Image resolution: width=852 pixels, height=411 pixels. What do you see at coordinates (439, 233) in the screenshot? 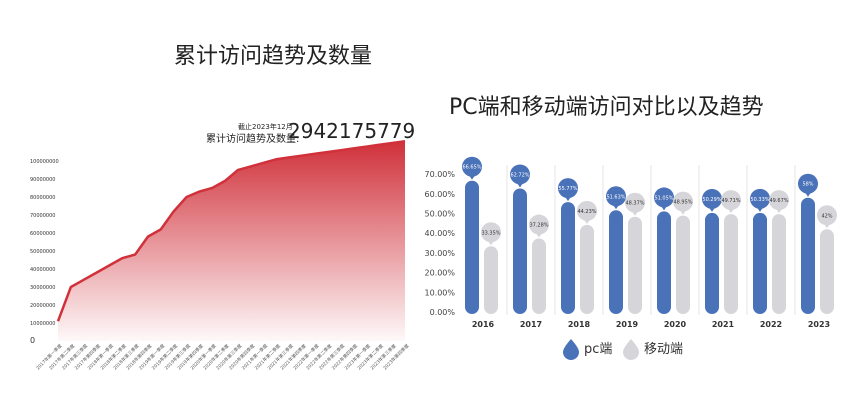
I see `y-tick-label: 40.00%` at bounding box center [439, 233].